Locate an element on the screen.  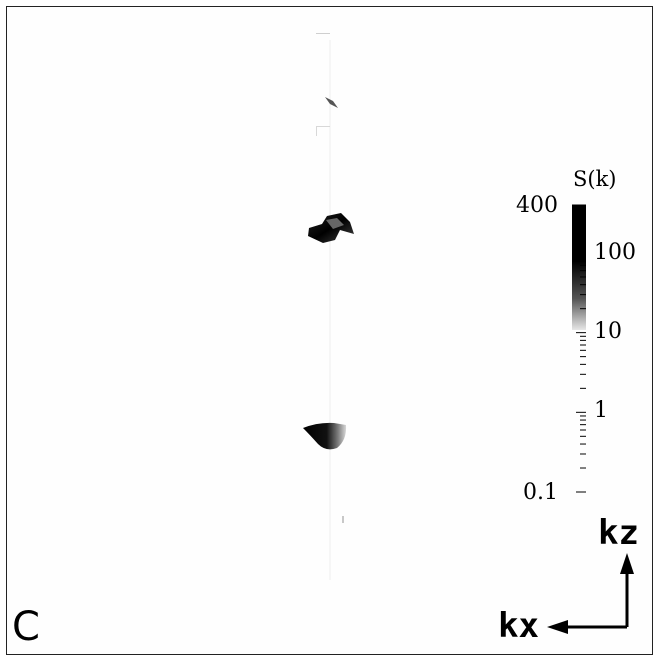
upper-peak-highlight is located at coordinates (335, 223).